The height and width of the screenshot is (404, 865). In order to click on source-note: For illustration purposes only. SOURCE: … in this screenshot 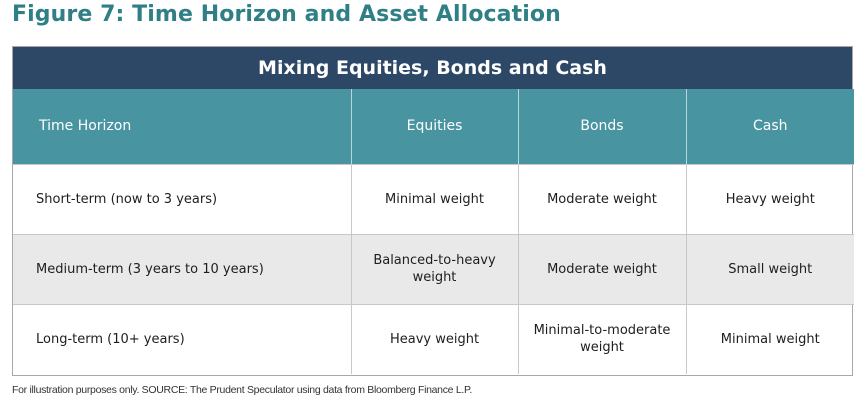, I will do `click(242, 390)`.